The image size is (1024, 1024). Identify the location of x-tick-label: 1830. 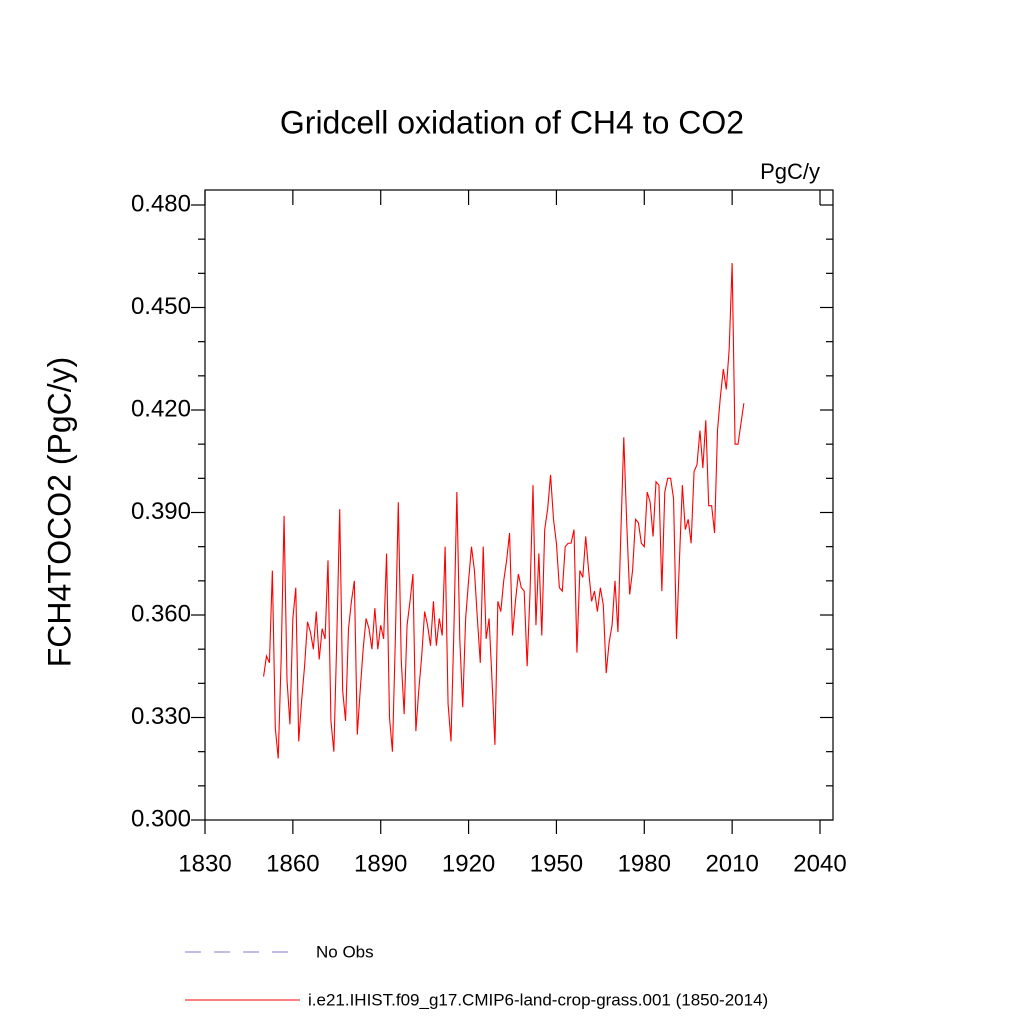
(204, 863).